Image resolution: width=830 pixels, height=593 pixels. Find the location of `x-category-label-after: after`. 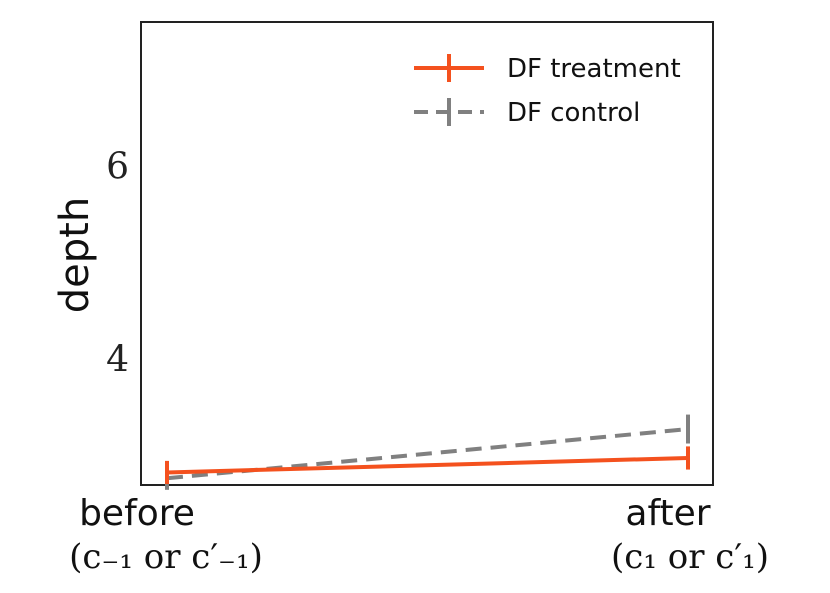

x-category-label-after: after is located at coordinates (667, 513).